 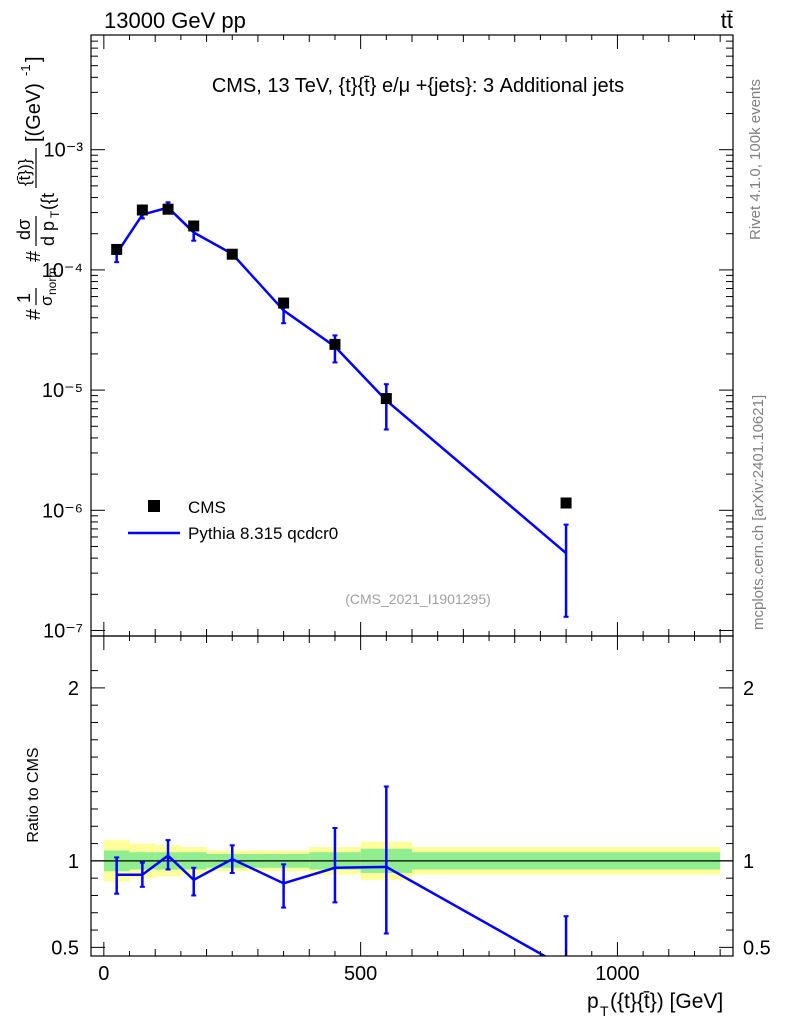 I want to click on svg-text: d p, so click(x=48, y=233).